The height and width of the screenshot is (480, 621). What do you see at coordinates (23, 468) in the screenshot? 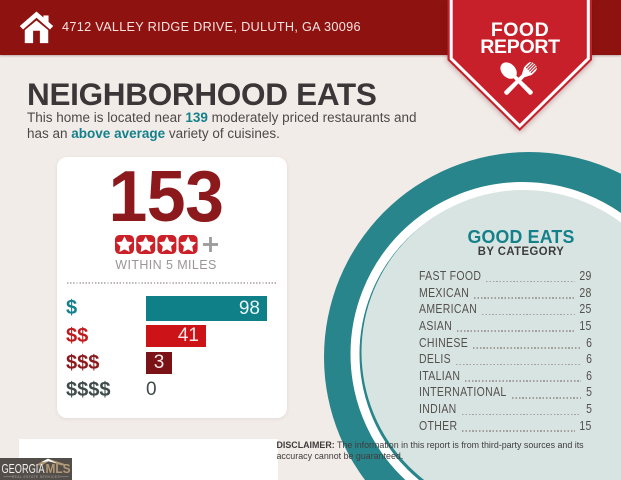
I see `svg-text: GEORGIA` at bounding box center [23, 468].